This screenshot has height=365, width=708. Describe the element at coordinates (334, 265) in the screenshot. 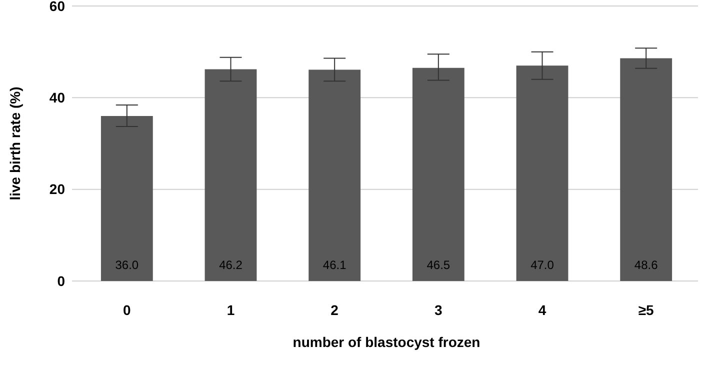

I see `data-label: 46.1` at that location.